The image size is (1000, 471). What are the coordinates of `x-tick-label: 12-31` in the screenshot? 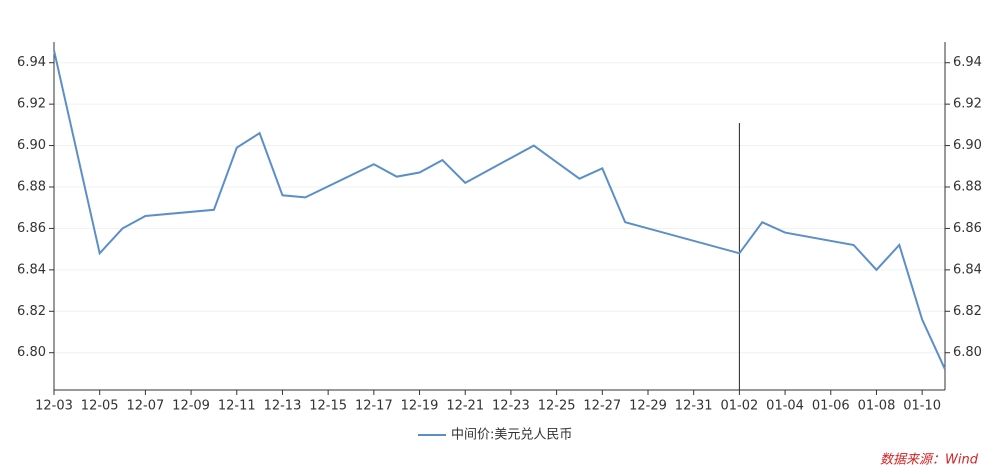 It's located at (694, 406).